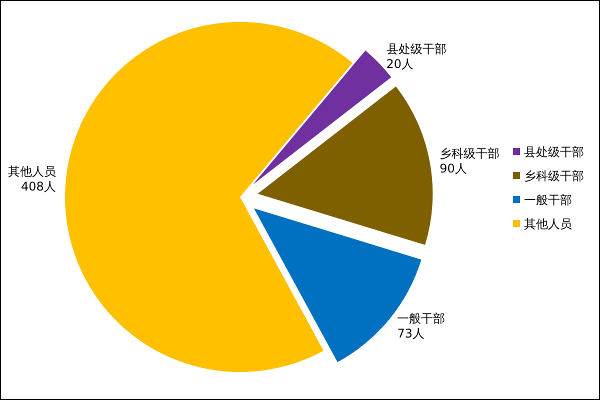 The height and width of the screenshot is (400, 600). Describe the element at coordinates (470, 153) in the screenshot. I see `slice-label: 乡科级干部` at that location.